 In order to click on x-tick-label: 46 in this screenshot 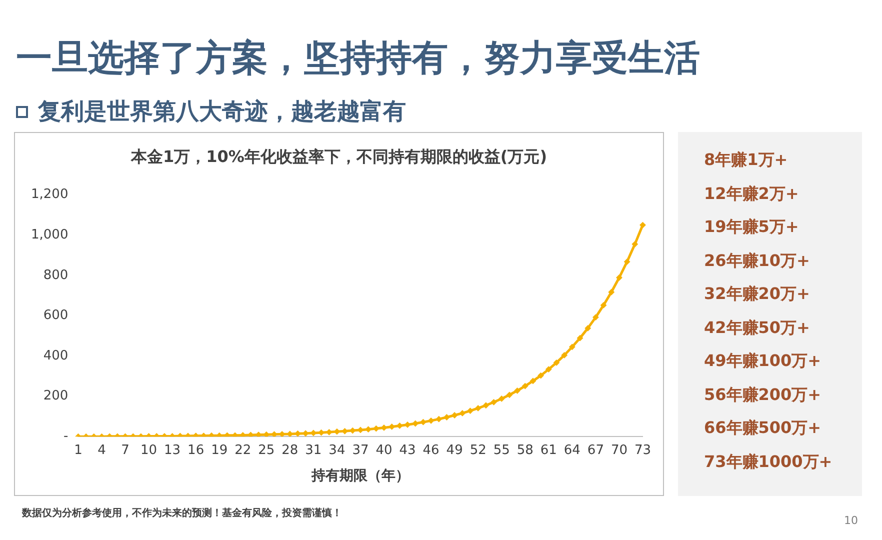, I will do `click(431, 450)`.